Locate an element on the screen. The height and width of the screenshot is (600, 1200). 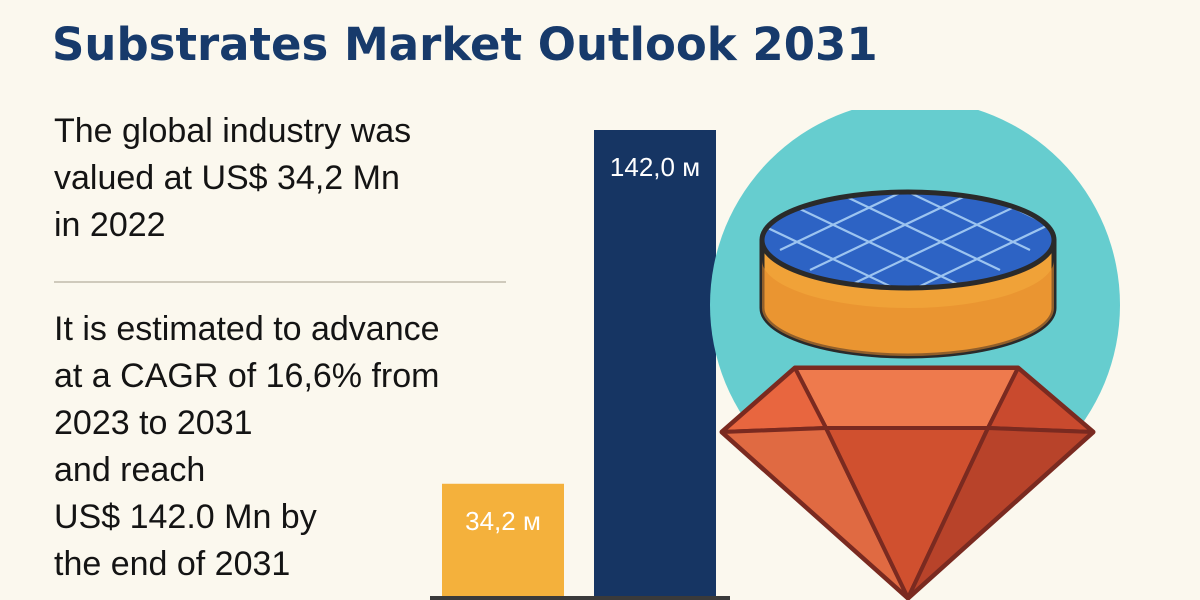
bar-label-1: 142,0 м is located at coordinates (655, 167).